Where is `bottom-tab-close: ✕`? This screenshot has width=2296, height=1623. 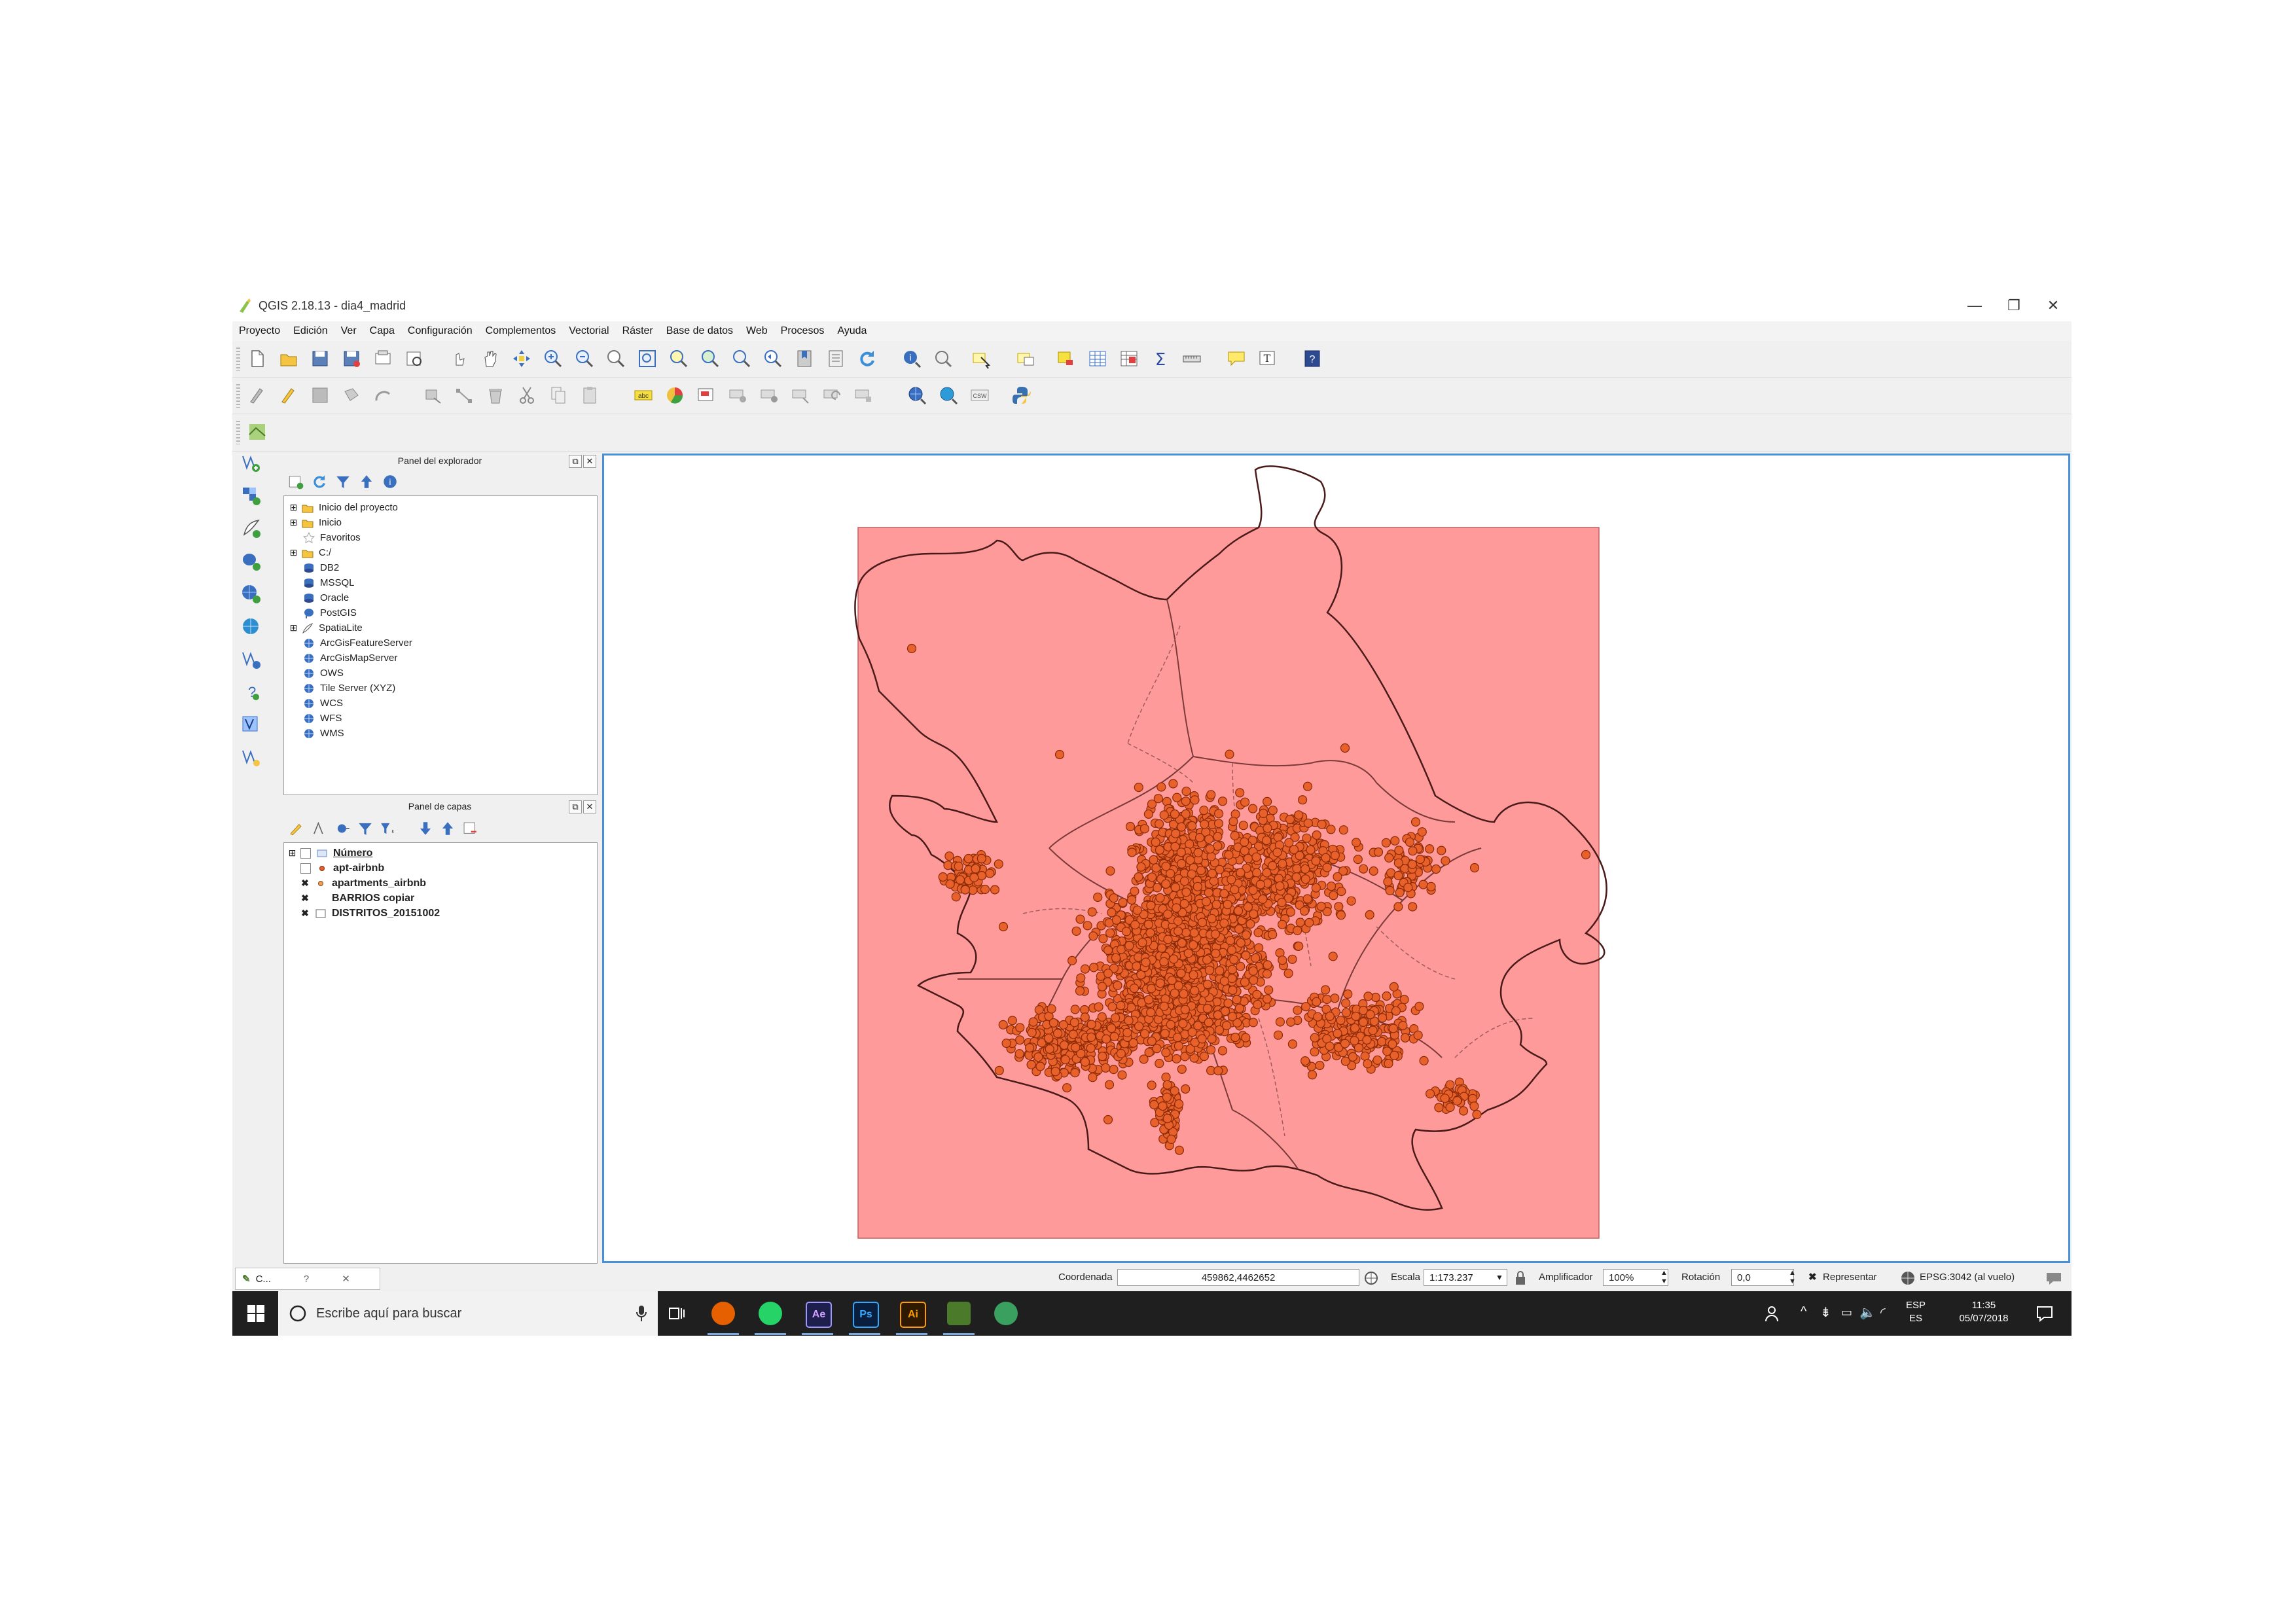 bottom-tab-close: ✕ is located at coordinates (346, 1279).